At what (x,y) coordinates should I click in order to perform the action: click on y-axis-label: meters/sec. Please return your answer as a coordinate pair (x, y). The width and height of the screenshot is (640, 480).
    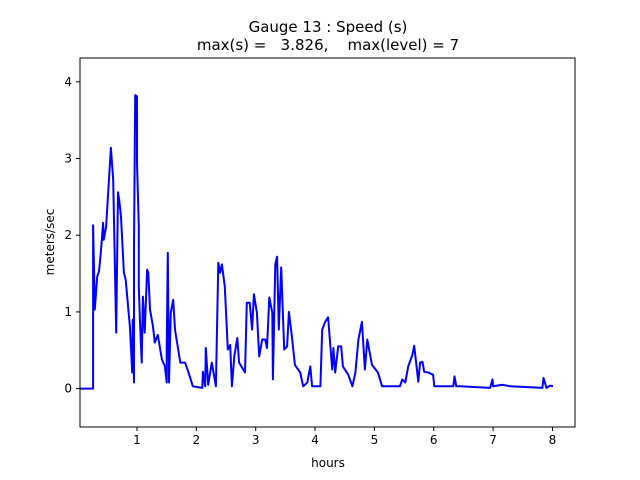
    Looking at the image, I should click on (50, 242).